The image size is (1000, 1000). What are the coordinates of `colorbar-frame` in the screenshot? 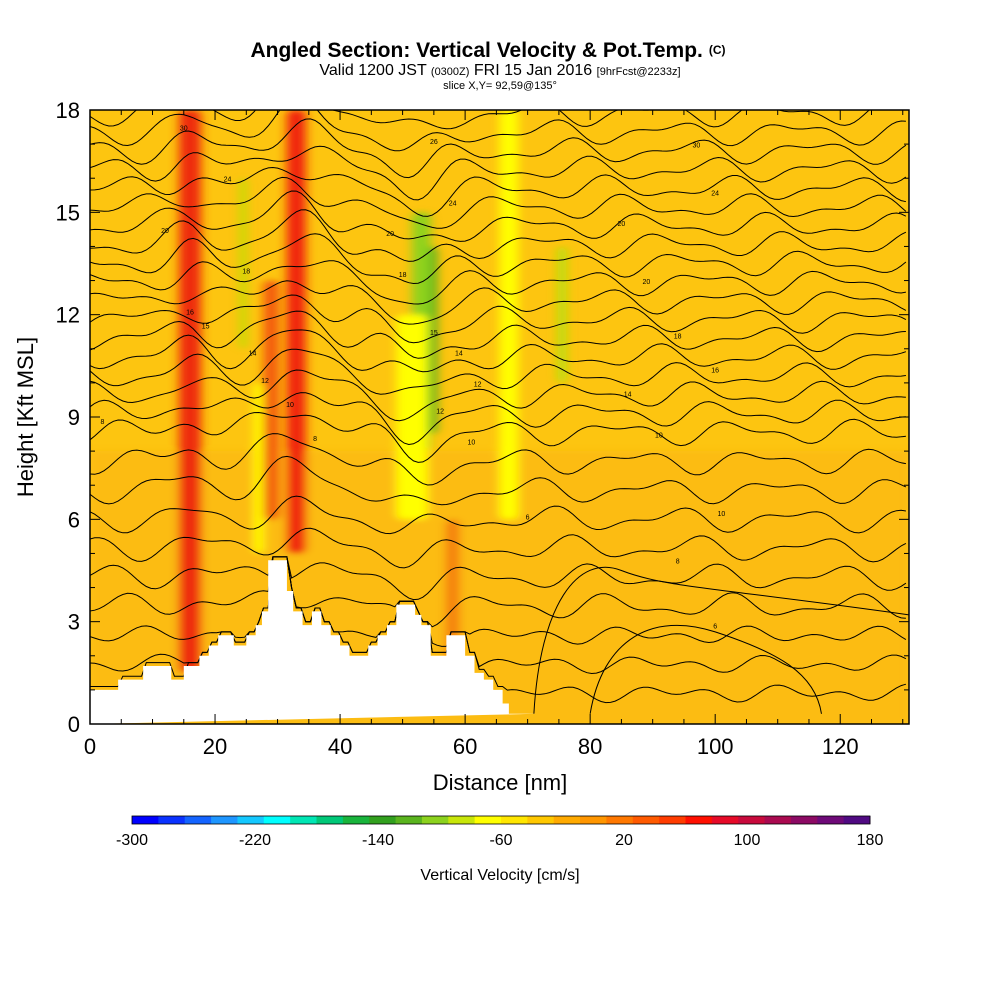 It's located at (501, 820).